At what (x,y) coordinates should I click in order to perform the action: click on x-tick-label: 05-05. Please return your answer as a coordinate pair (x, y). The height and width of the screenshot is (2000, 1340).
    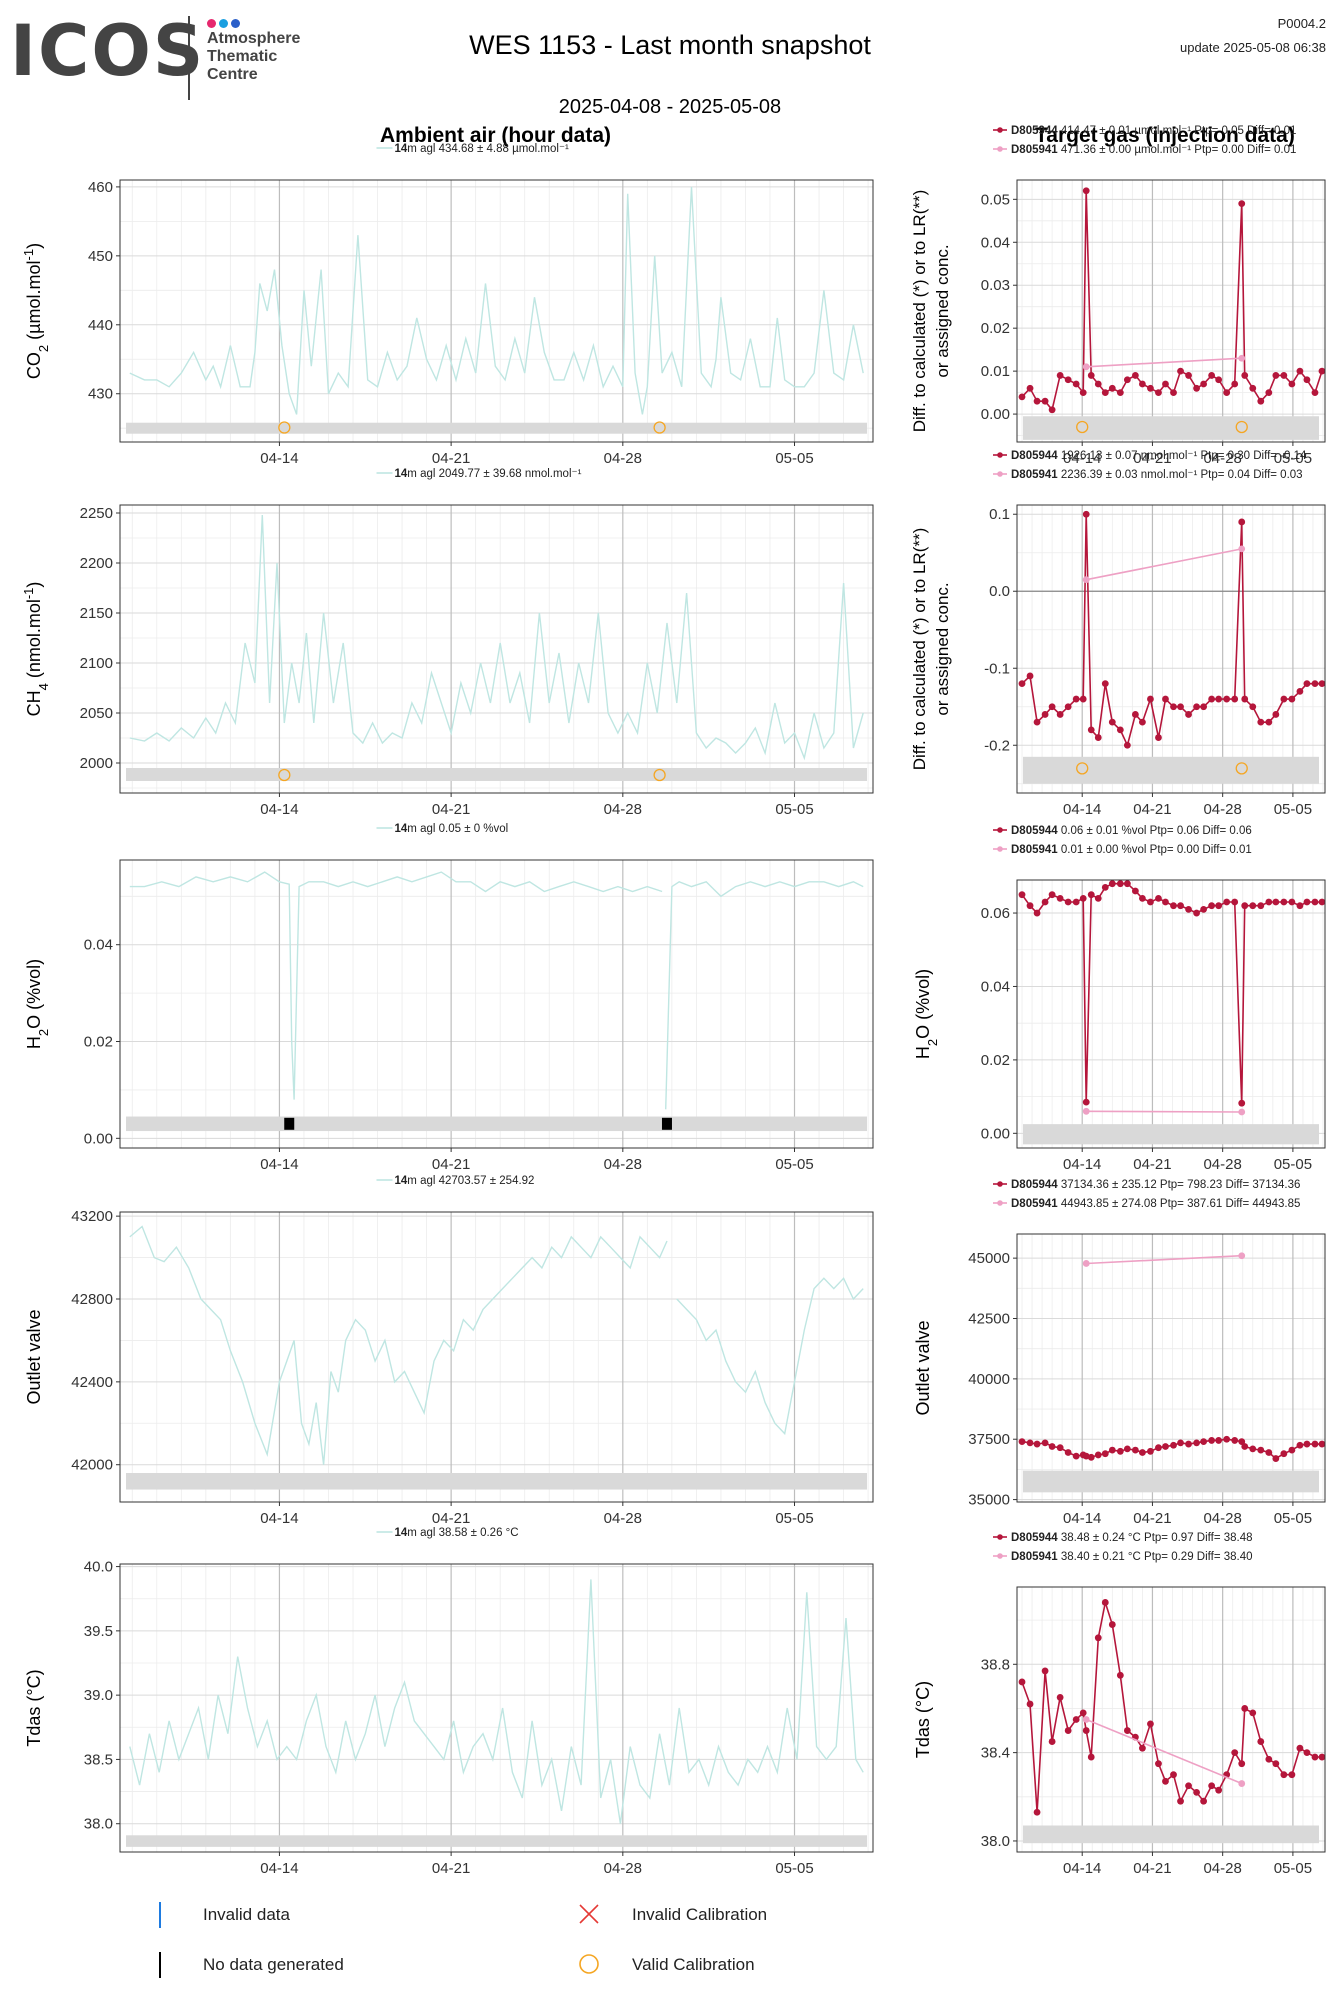
    Looking at the image, I should click on (794, 1518).